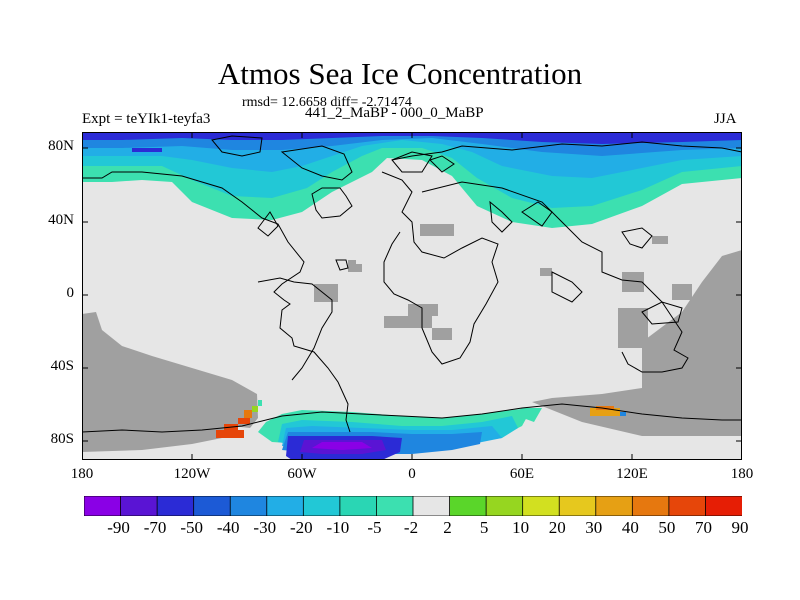  Describe the element at coordinates (740, 527) in the screenshot. I see `colorbar-label: 90` at that location.